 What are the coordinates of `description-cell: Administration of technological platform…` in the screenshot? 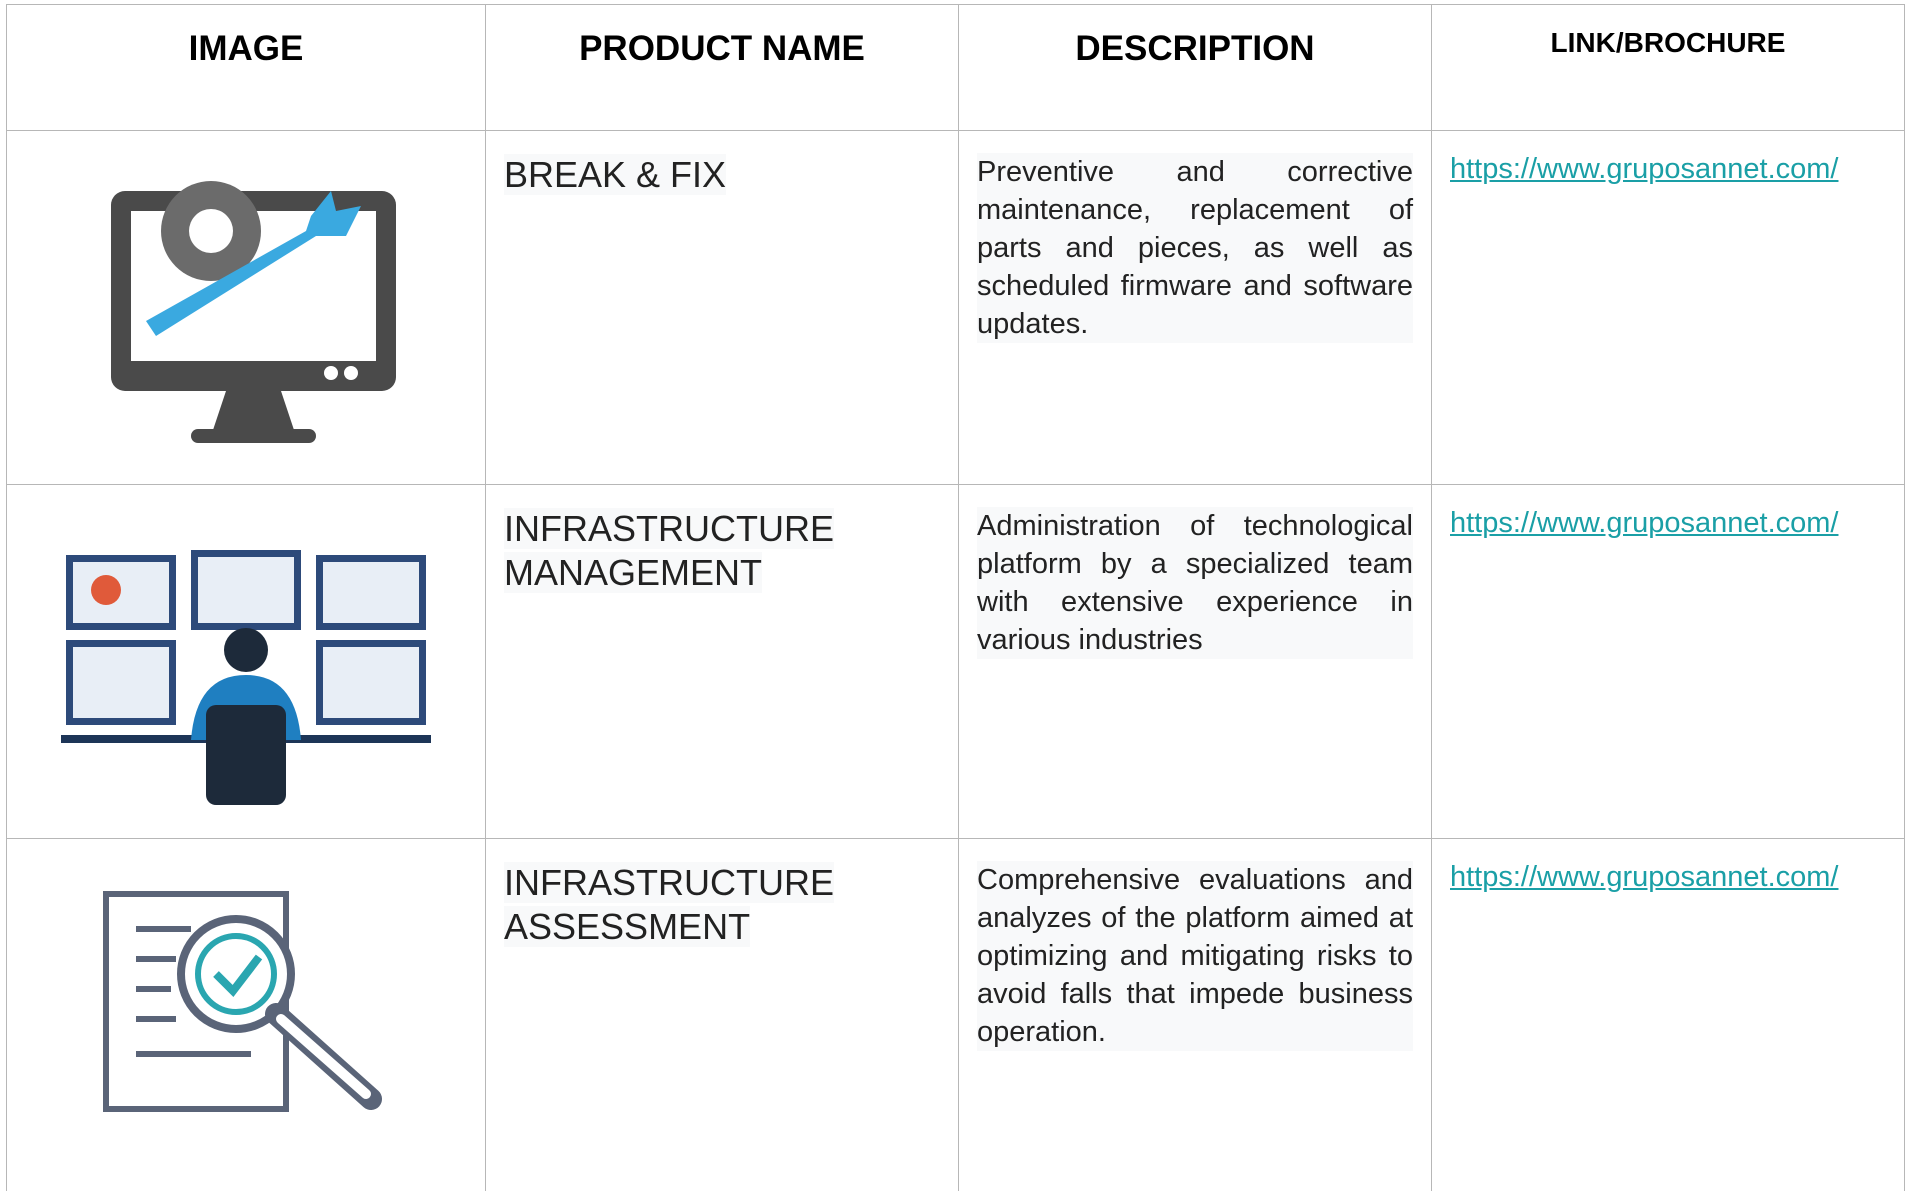 It's located at (1195, 662).